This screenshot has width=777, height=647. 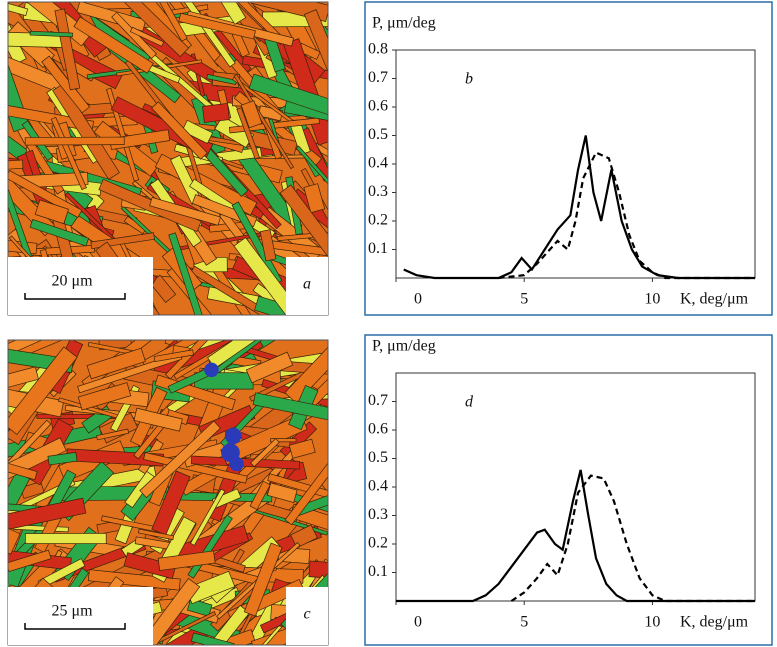 What do you see at coordinates (378, 163) in the screenshot?
I see `y-tick-label: 0.4` at bounding box center [378, 163].